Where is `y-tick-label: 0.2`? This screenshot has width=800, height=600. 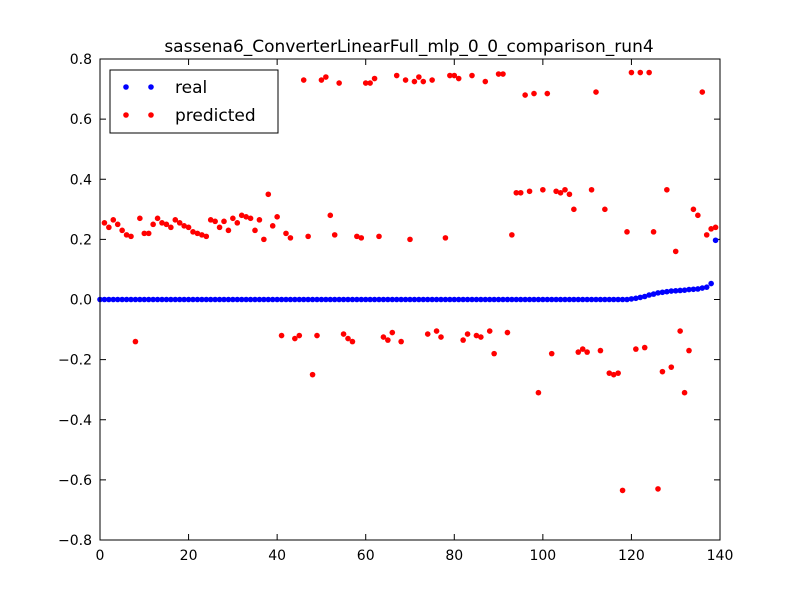
y-tick-label: 0.2 is located at coordinates (81, 240).